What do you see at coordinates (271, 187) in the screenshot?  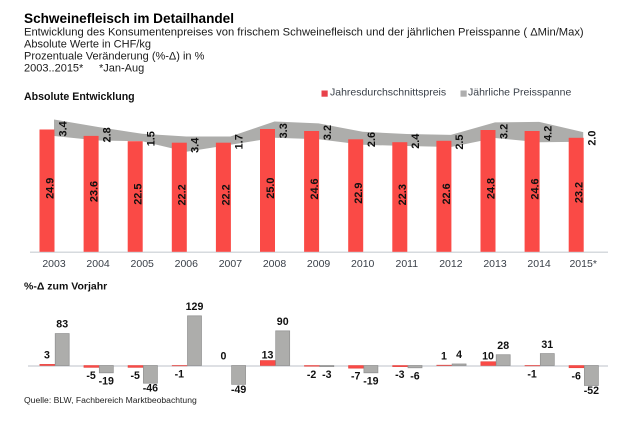 I see `svg-text: 25.0` at bounding box center [271, 187].